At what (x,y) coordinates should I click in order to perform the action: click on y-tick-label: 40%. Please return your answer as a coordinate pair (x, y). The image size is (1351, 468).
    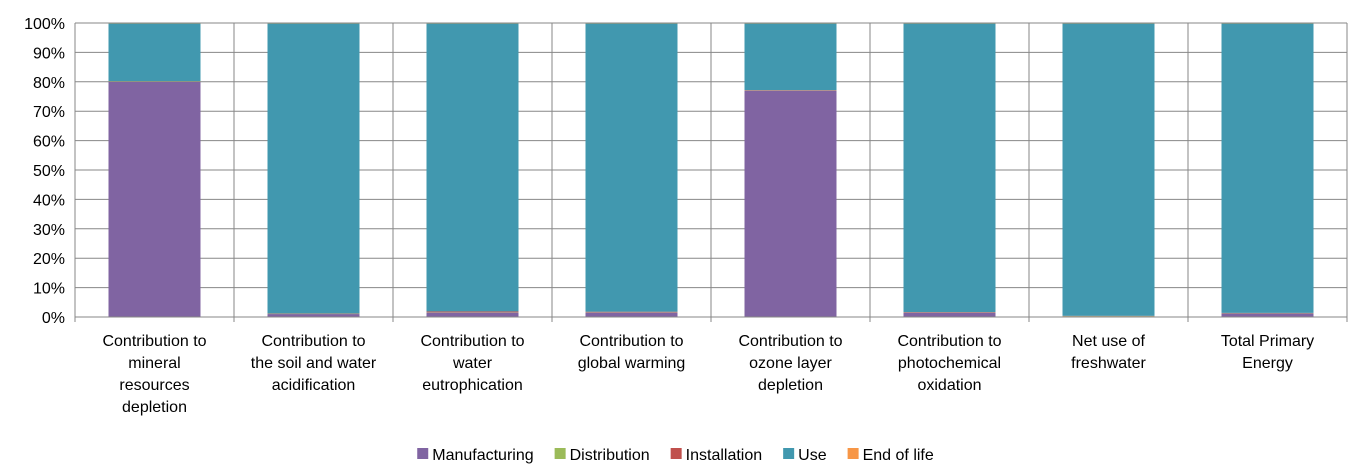
    Looking at the image, I should click on (49, 200).